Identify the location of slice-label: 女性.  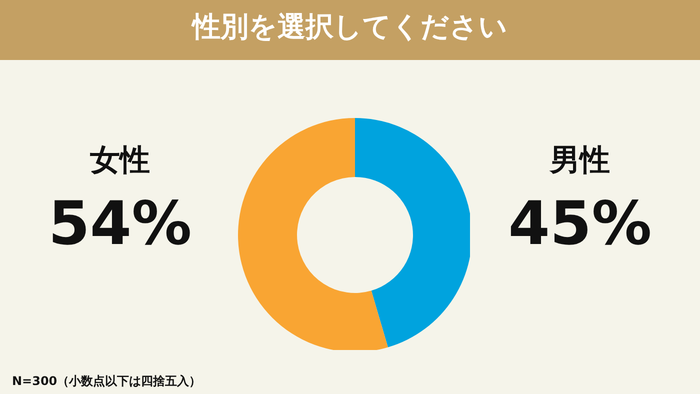
(120, 161).